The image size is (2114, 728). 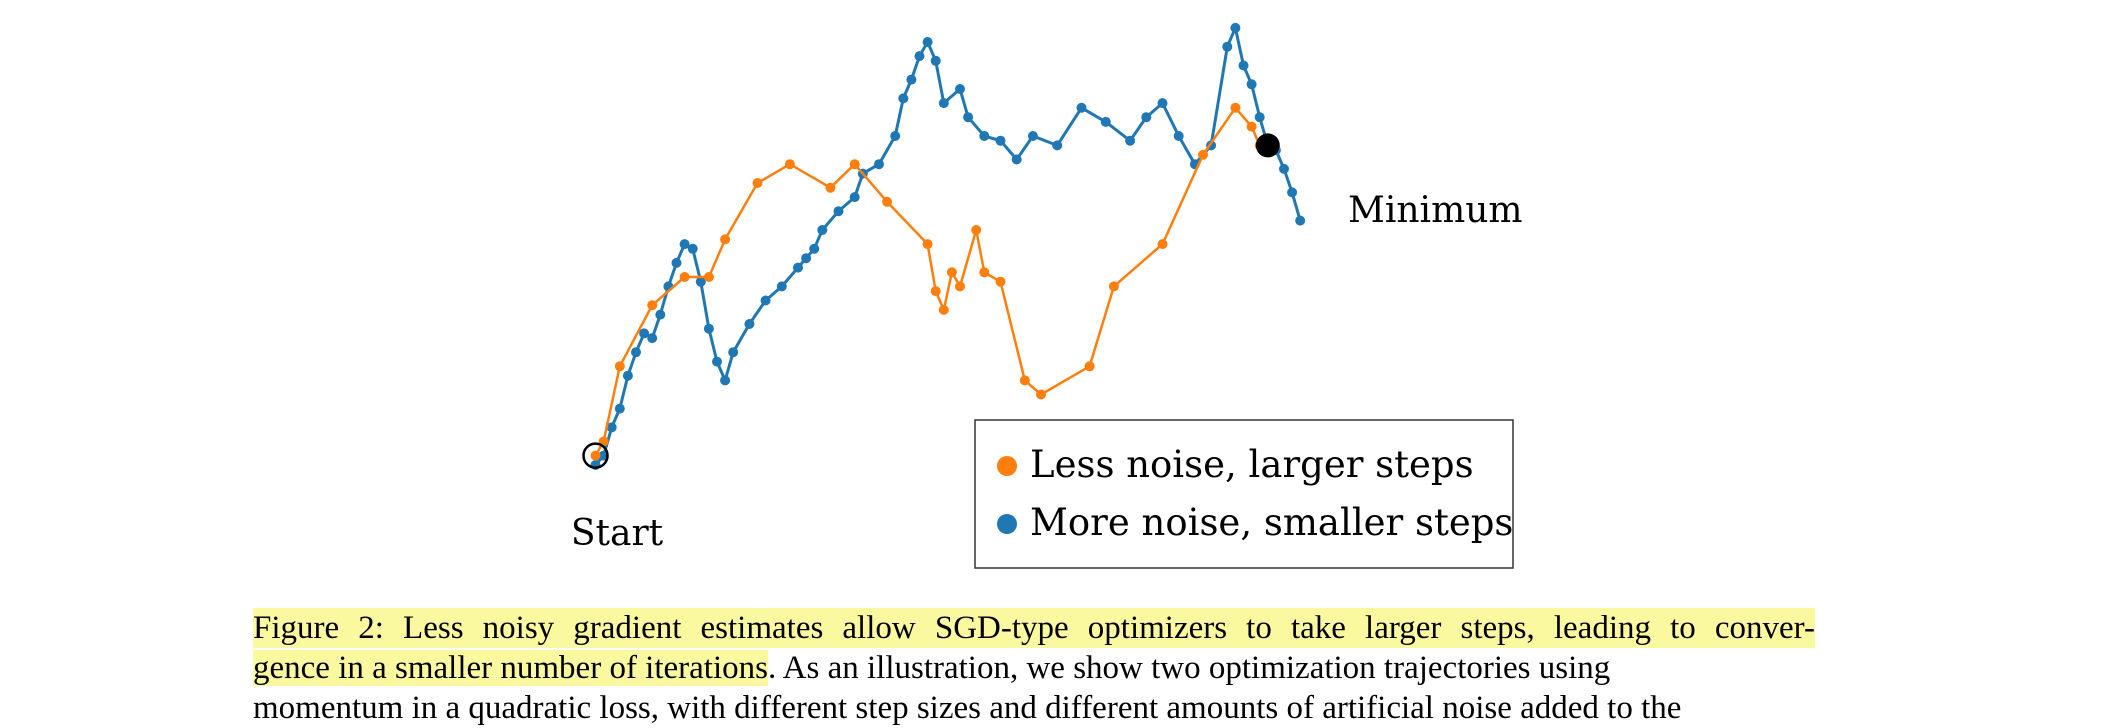 I want to click on start-label: Start, so click(x=617, y=533).